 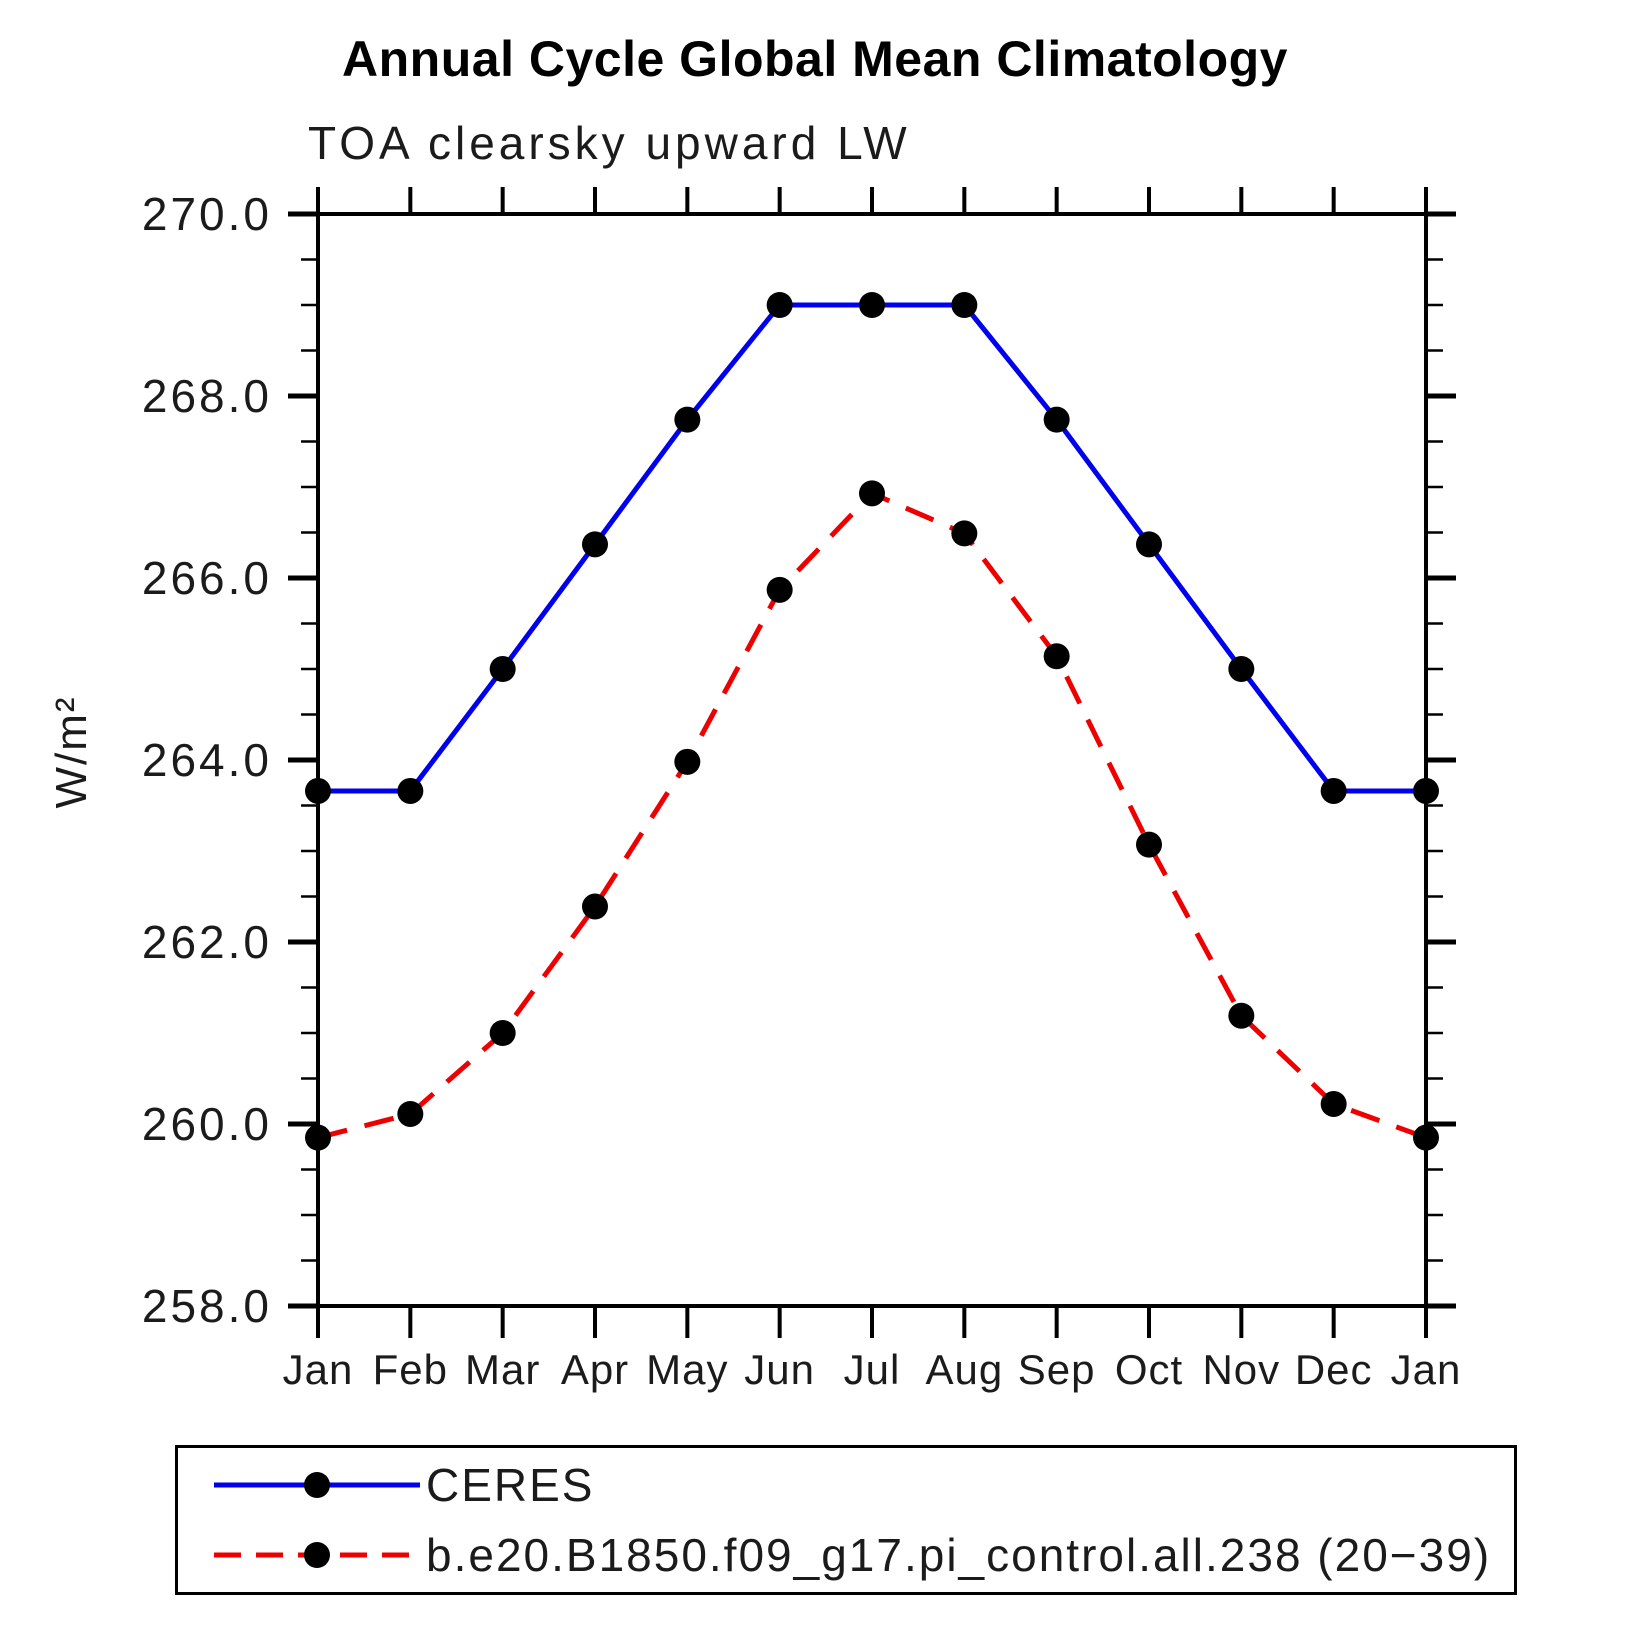 I want to click on y-tick-label: 260.0, so click(x=207, y=1124).